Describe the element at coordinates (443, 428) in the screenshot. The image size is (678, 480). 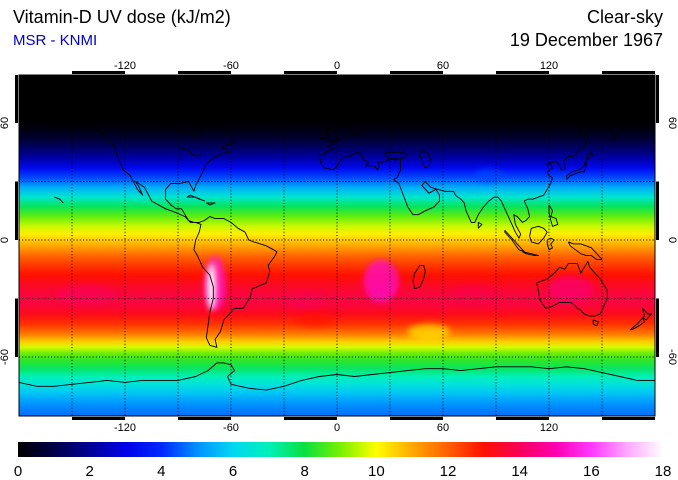
I see `lon-tick-label-bottom: 60` at that location.